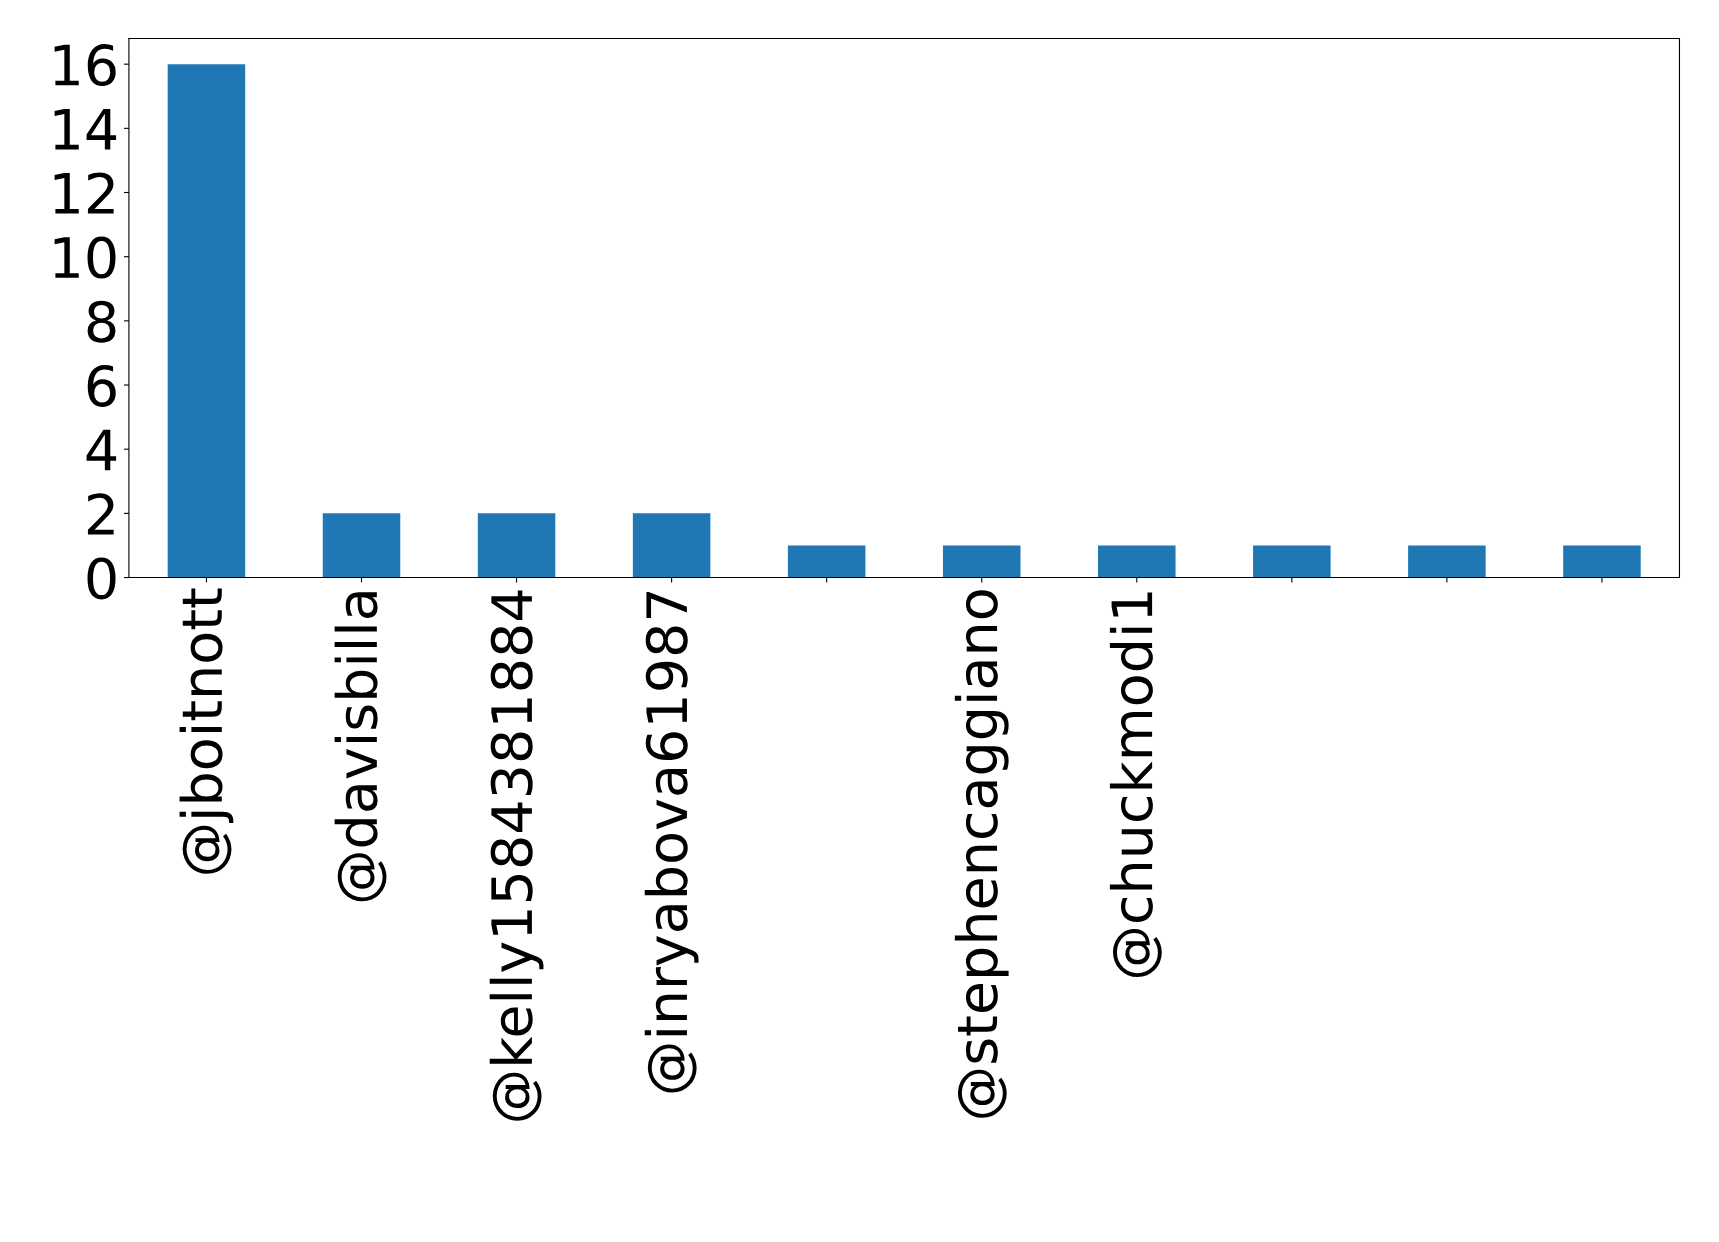 The image size is (1719, 1242). Describe the element at coordinates (100, 514) in the screenshot. I see `y-tick-label: 2` at that location.